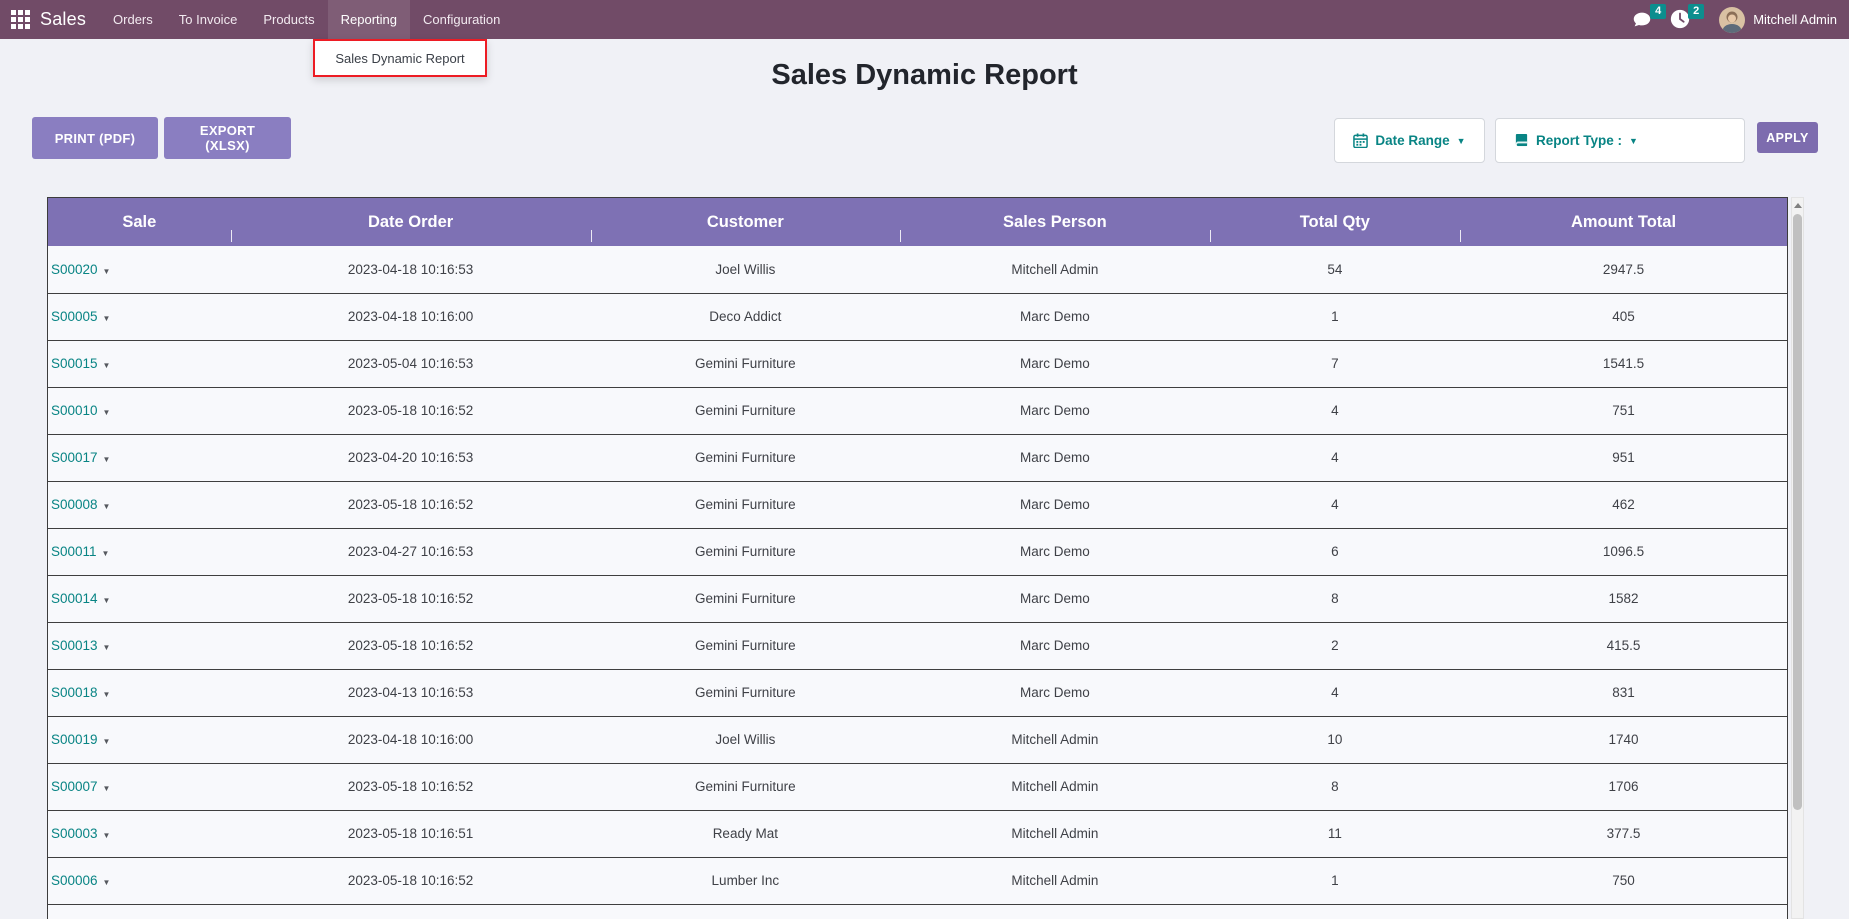  I want to click on activities-button: 2, so click(1687, 17).